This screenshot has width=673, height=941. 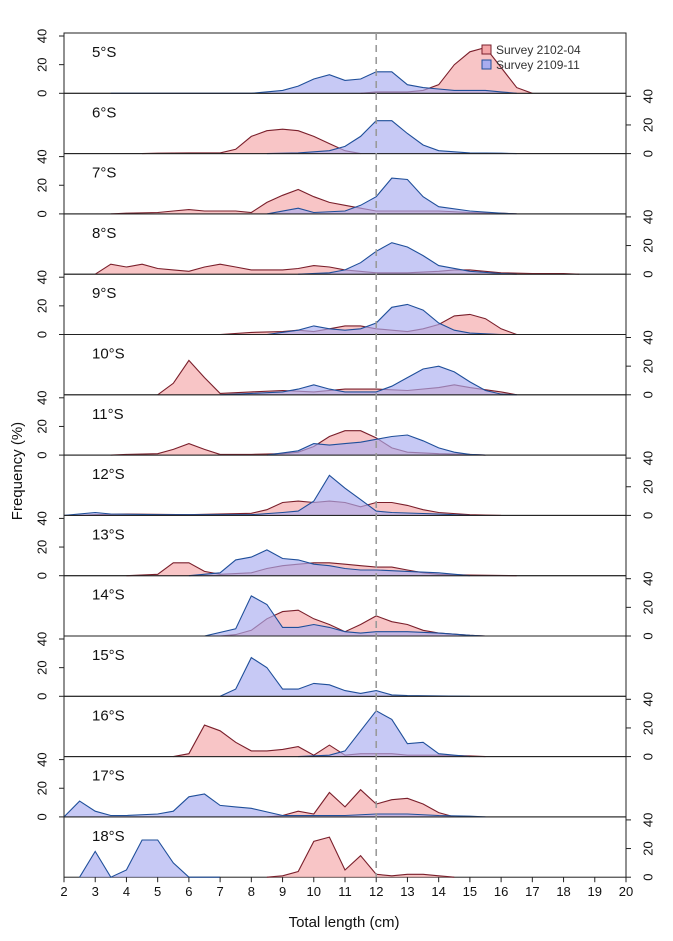 I want to click on x-tick-label: 19, so click(x=595, y=891).